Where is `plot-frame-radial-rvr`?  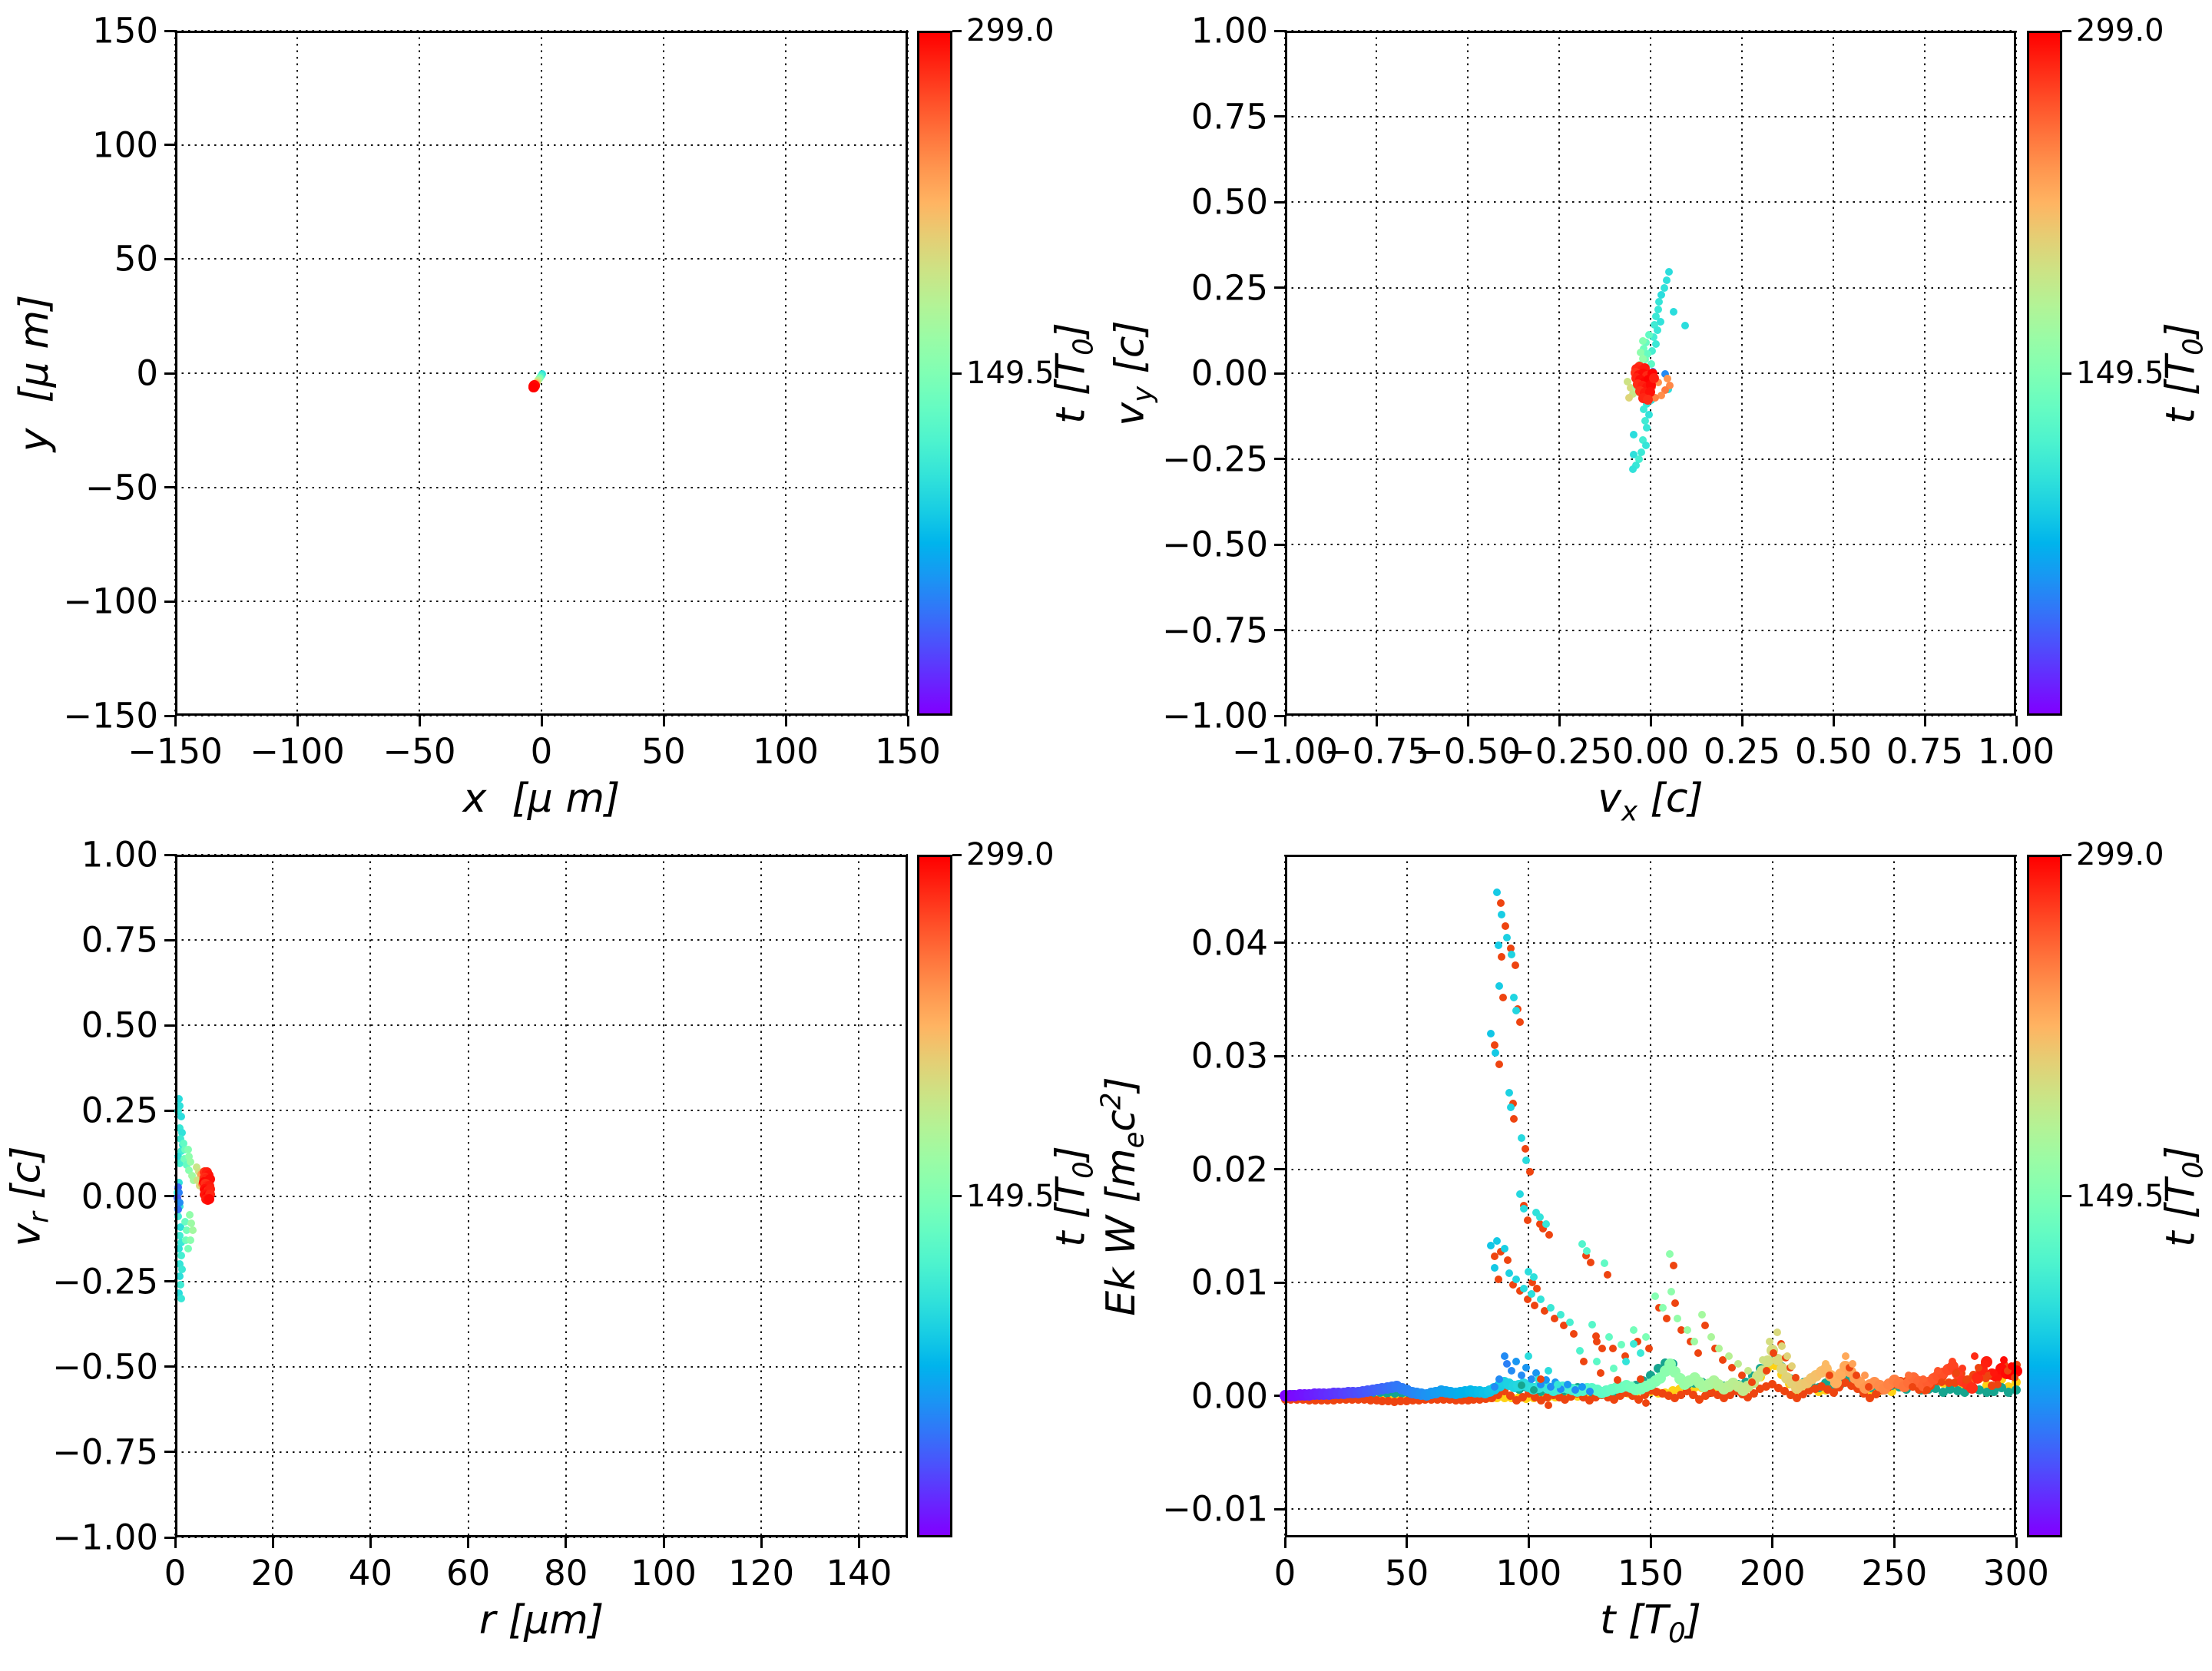
plot-frame-radial-rvr is located at coordinates (542, 1196).